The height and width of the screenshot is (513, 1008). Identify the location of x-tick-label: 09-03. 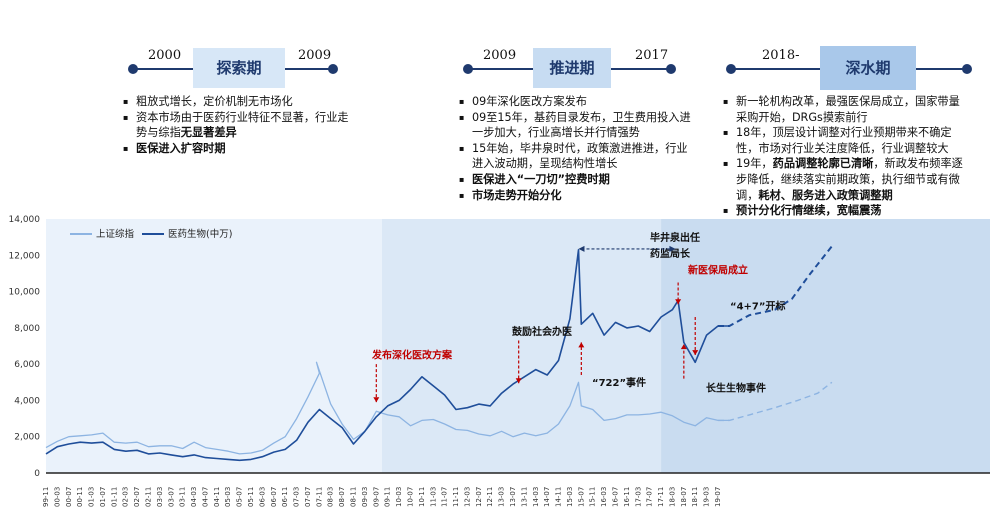
(365, 497).